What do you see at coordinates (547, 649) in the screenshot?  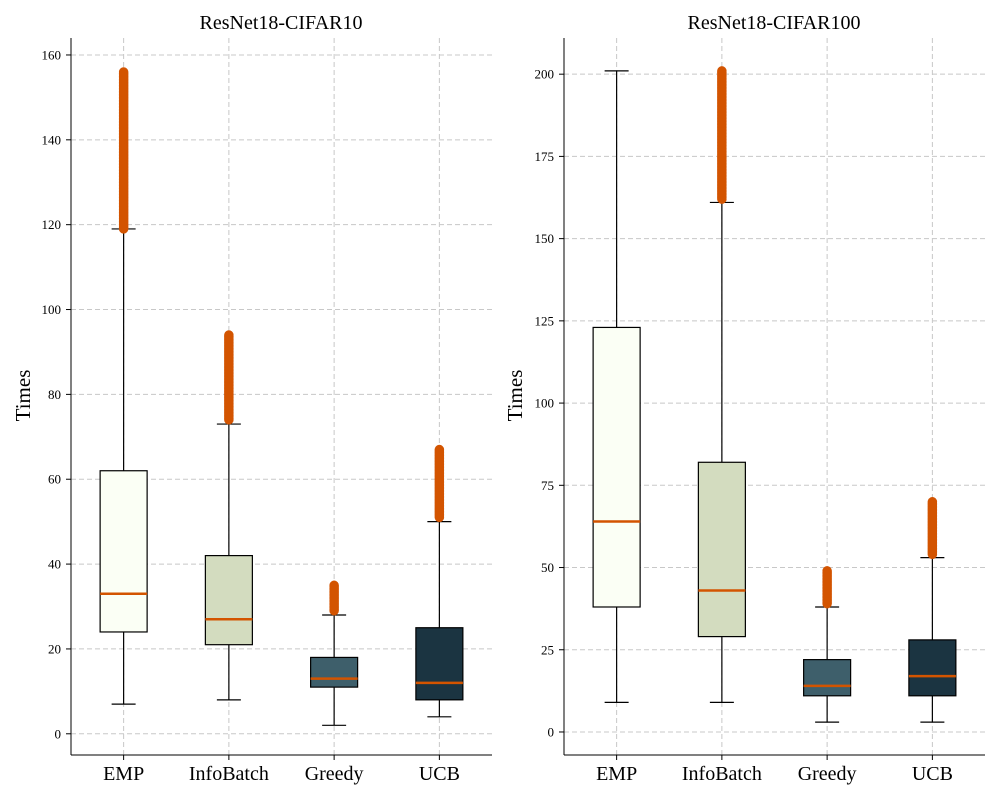 I see `y-tick-label: 25` at bounding box center [547, 649].